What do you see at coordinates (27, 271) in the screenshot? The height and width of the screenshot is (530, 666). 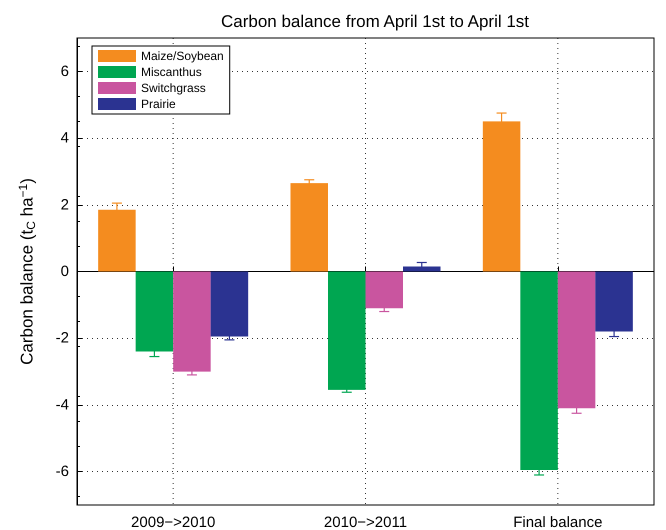 I see `y-axis-title: Carbon balance (tC ha−1)` at bounding box center [27, 271].